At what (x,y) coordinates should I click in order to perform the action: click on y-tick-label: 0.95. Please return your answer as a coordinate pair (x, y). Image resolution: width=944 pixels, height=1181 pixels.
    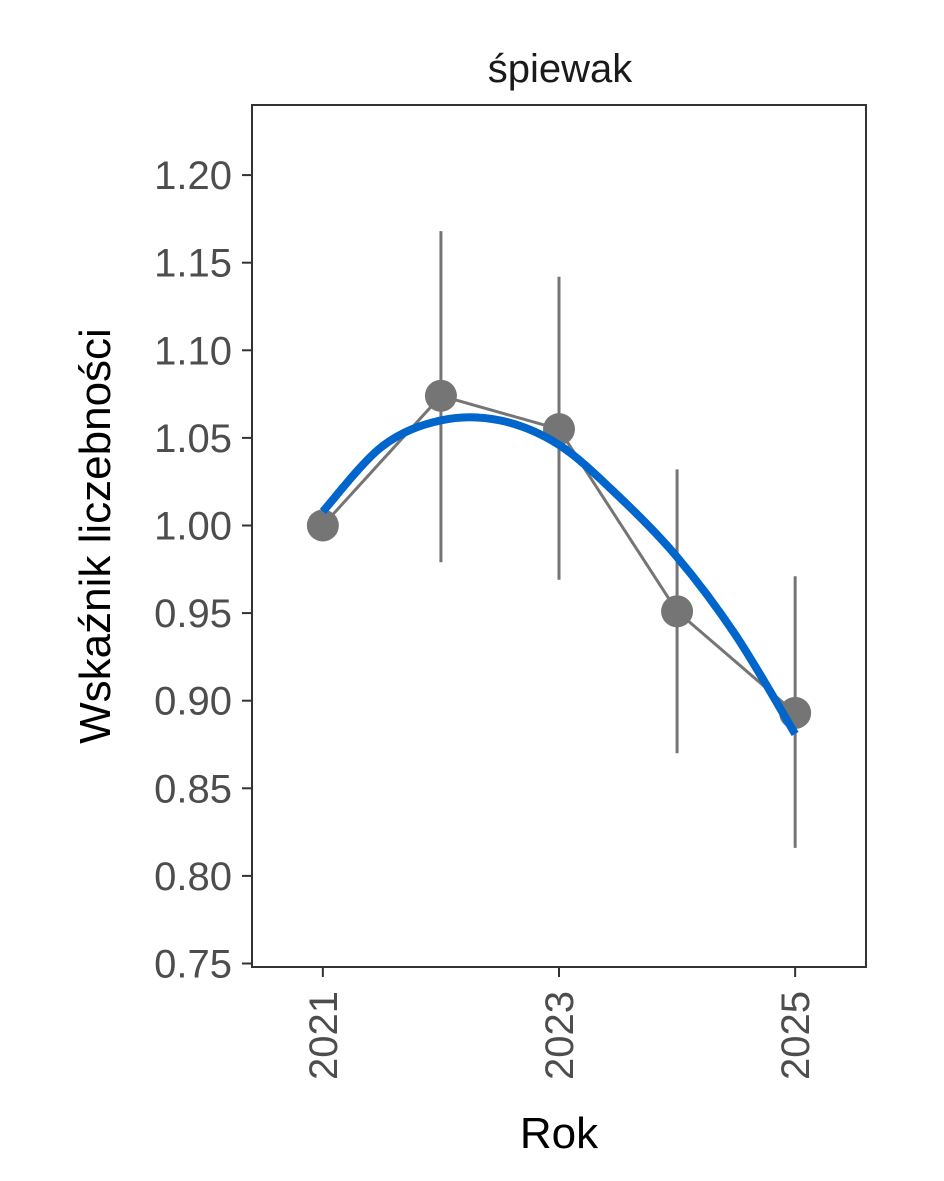
    Looking at the image, I should click on (193, 614).